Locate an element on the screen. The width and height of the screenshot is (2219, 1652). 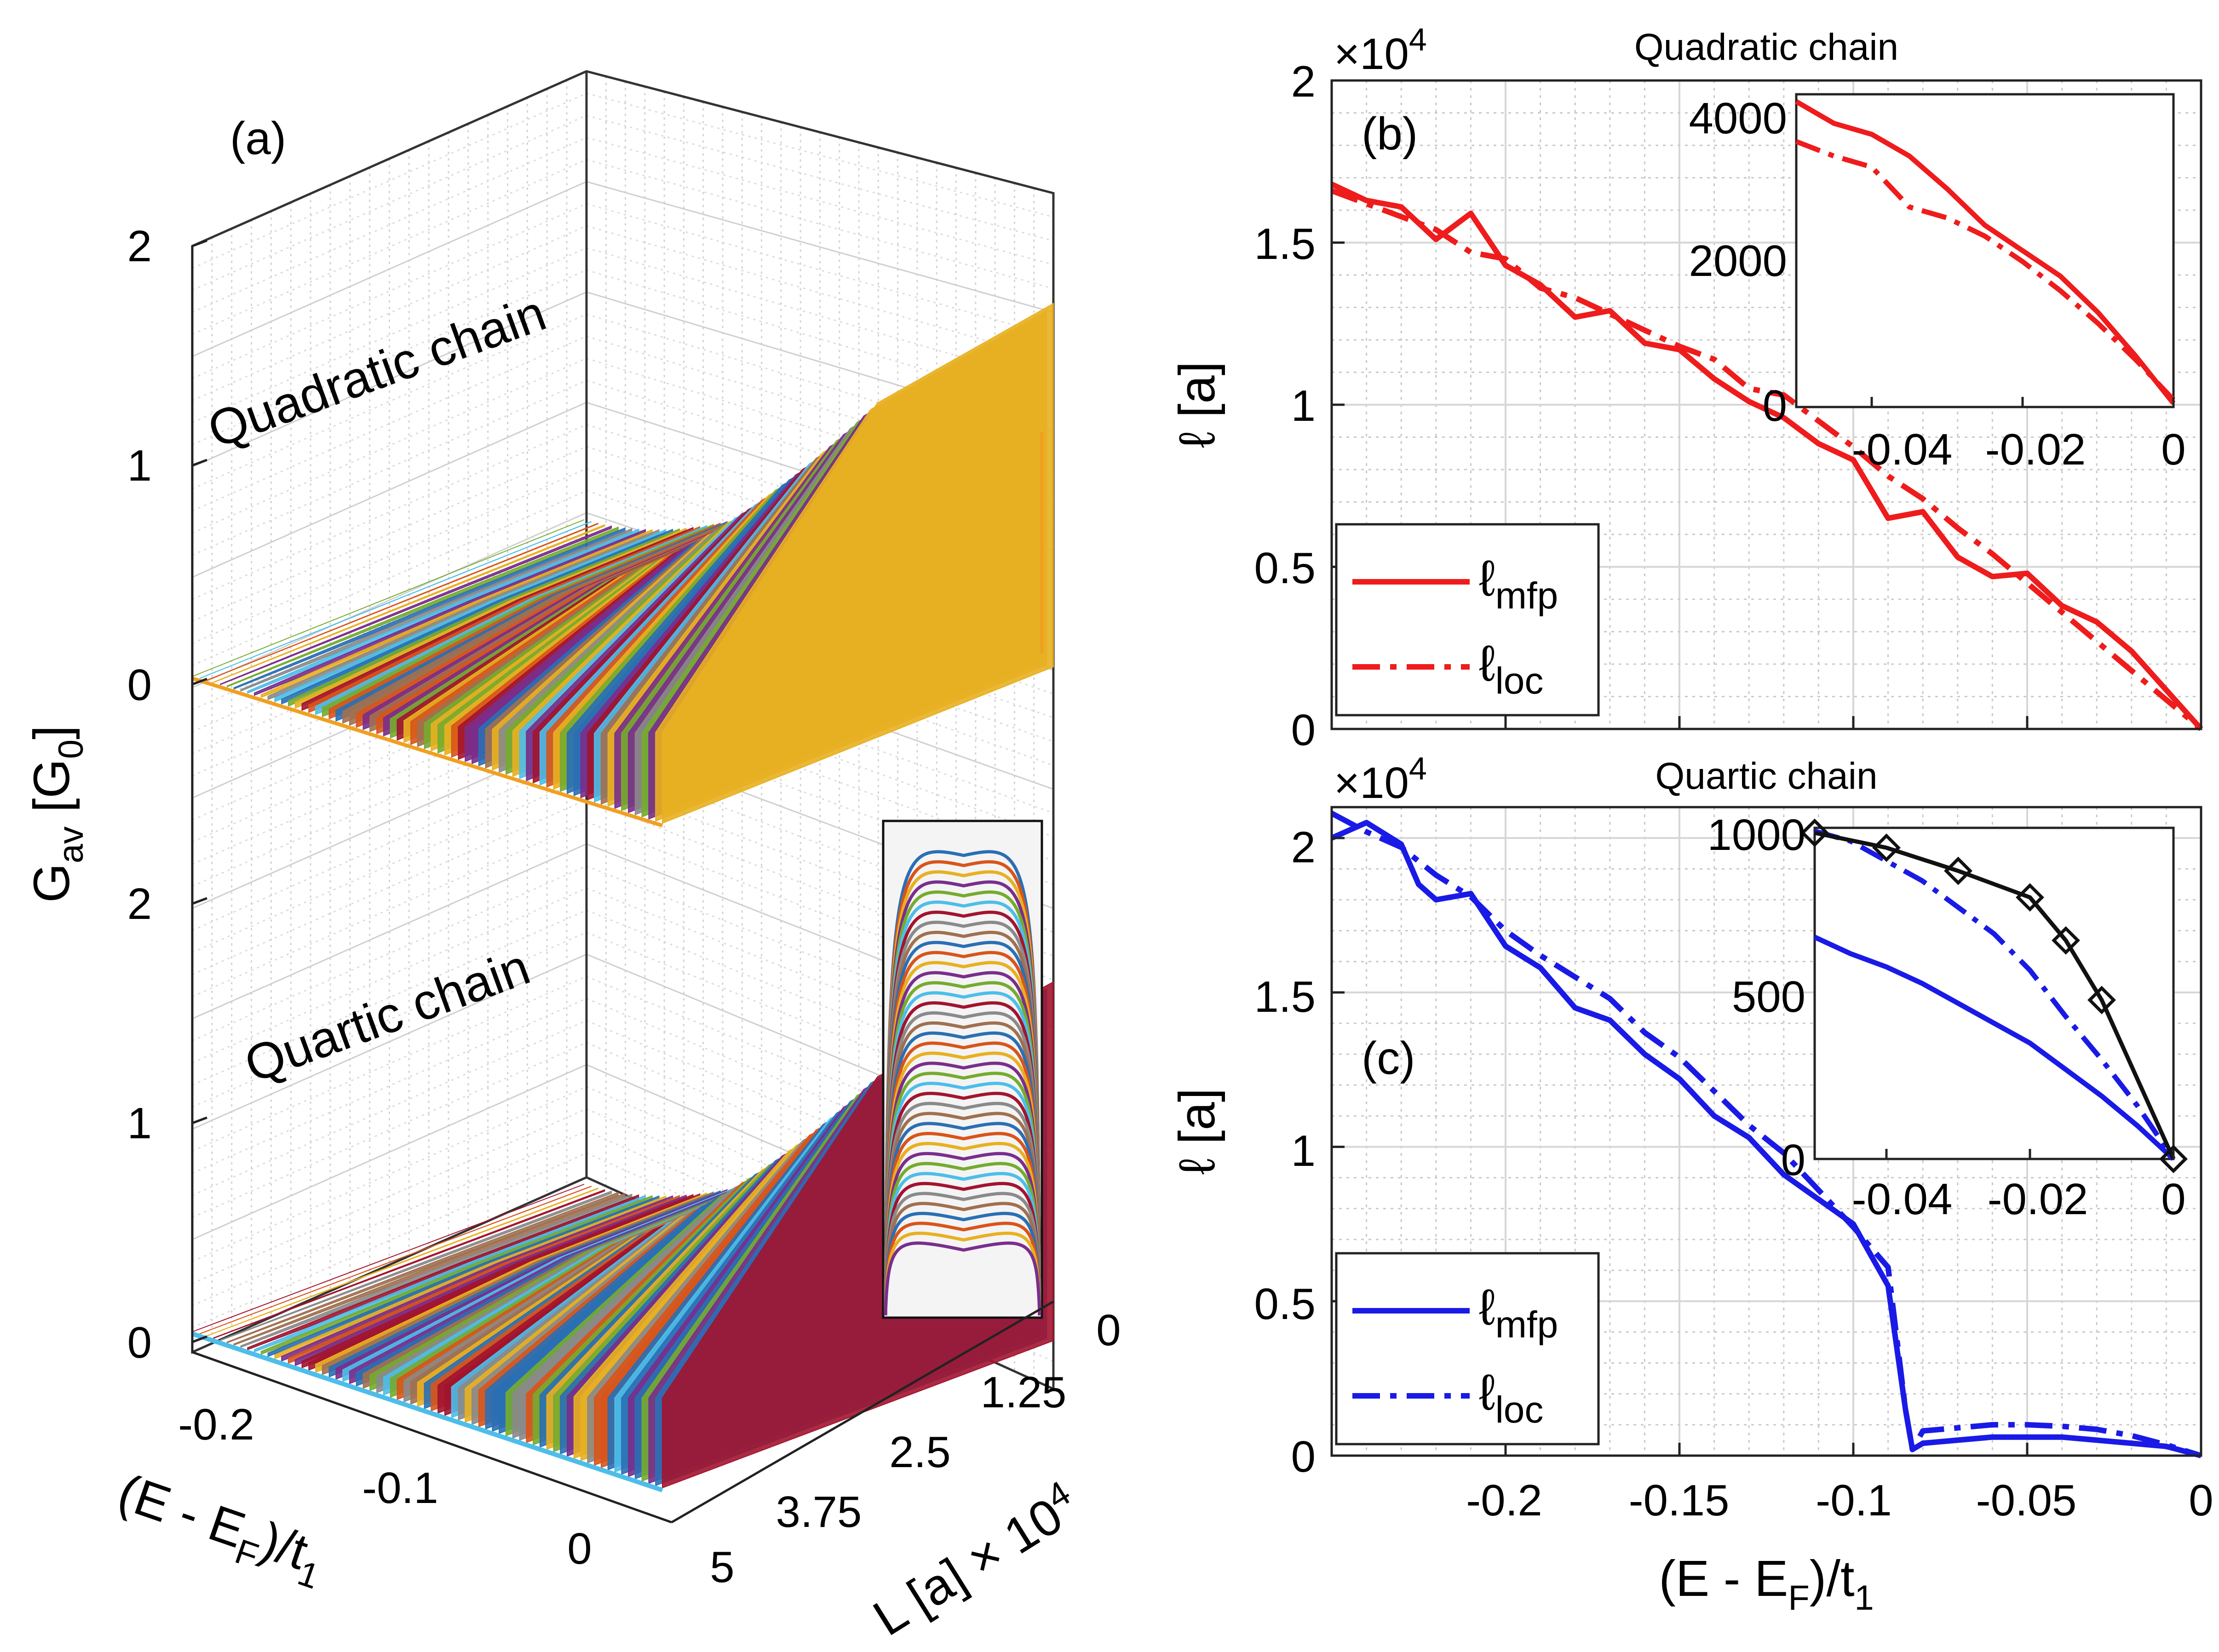
panel-b-inset-ytick-0: 0 is located at coordinates (1775, 405).